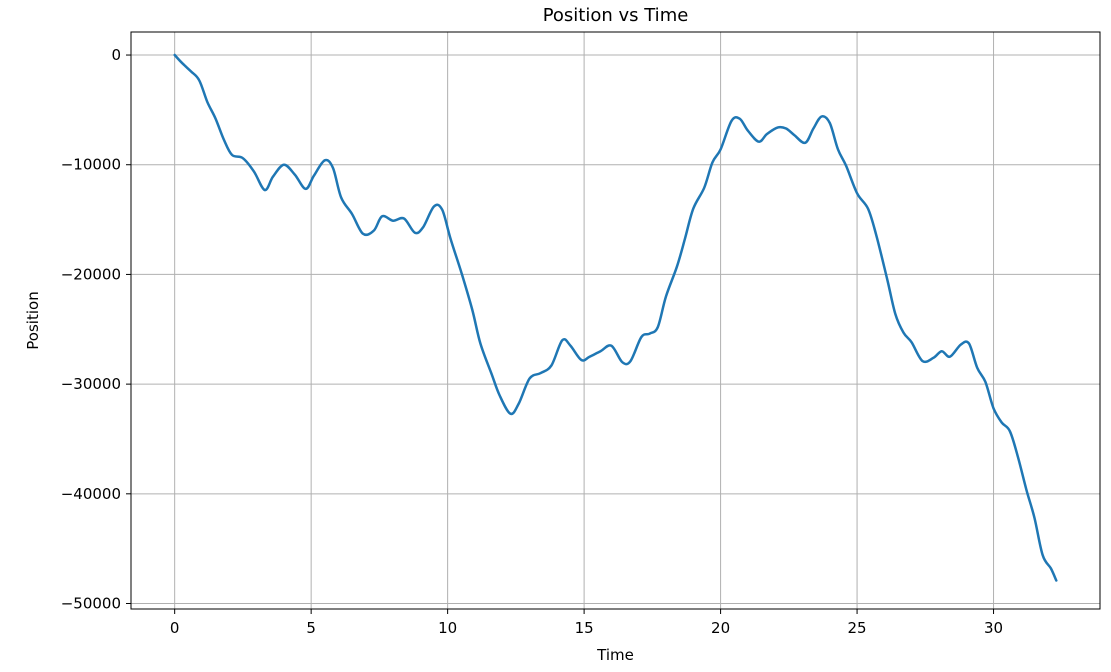 The width and height of the screenshot is (1111, 672). What do you see at coordinates (616, 15) in the screenshot?
I see `chart-title: Position vs Time` at bounding box center [616, 15].